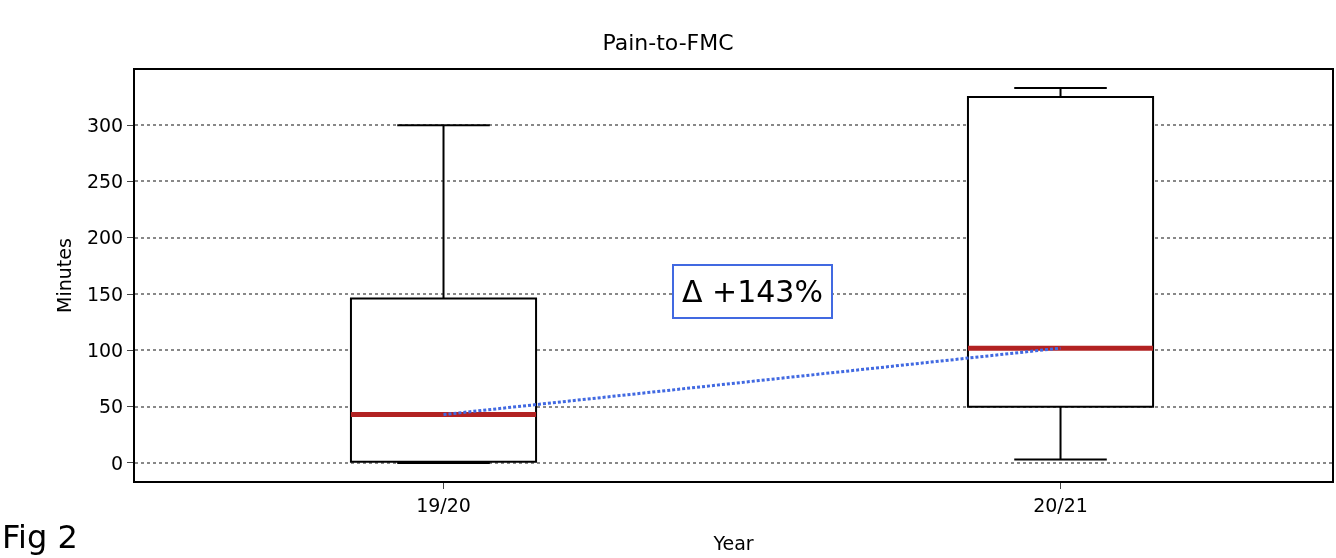 The width and height of the screenshot is (1336, 558). What do you see at coordinates (105, 181) in the screenshot?
I see `y-tick-label: 250` at bounding box center [105, 181].